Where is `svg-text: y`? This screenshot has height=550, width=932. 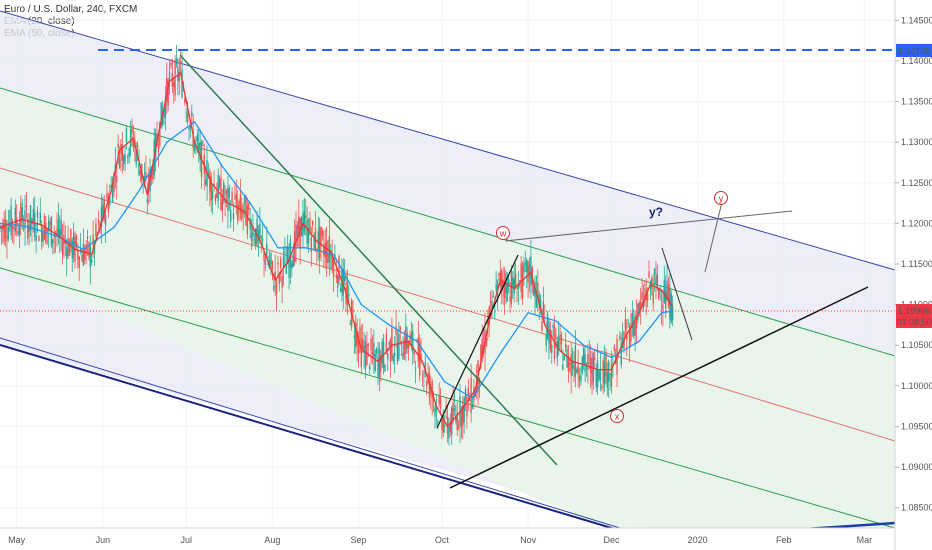 svg-text: y is located at coordinates (721, 199).